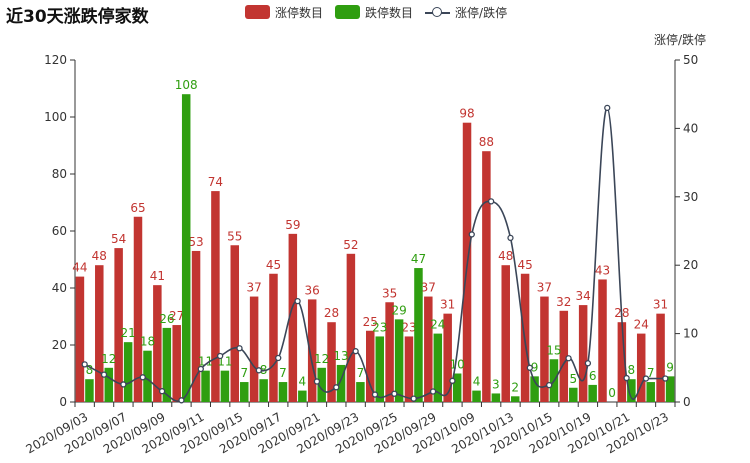 Image resolution: width=750 pixels, height=463 pixels. What do you see at coordinates (690, 197) in the screenshot?
I see `y-right-tick-label: 30` at bounding box center [690, 197].